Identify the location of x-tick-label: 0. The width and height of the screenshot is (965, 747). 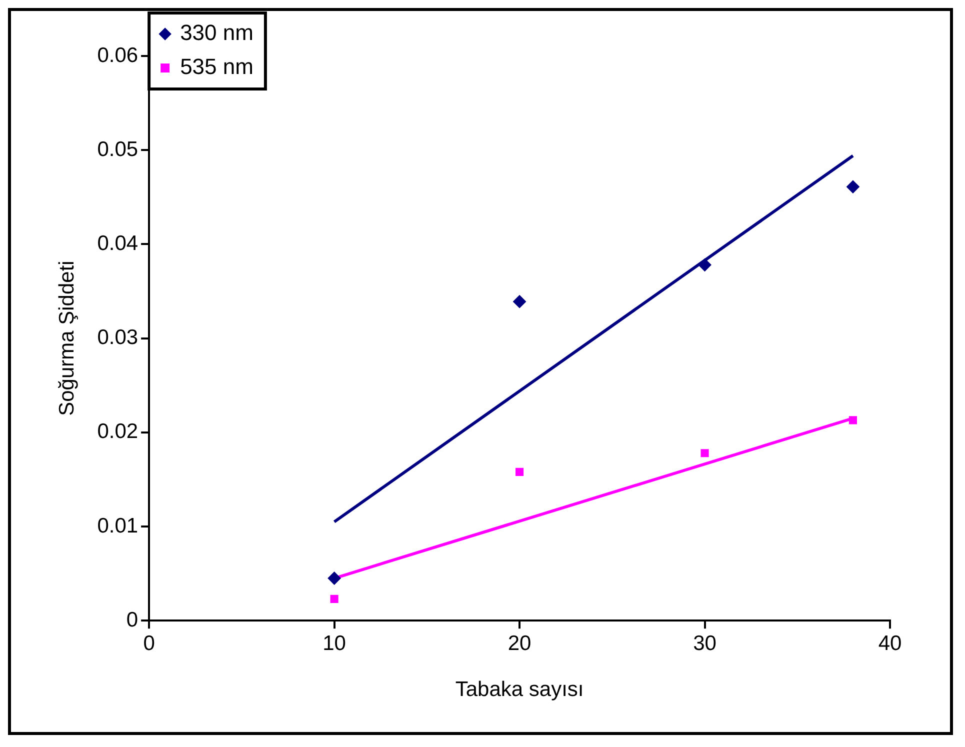
(149, 643).